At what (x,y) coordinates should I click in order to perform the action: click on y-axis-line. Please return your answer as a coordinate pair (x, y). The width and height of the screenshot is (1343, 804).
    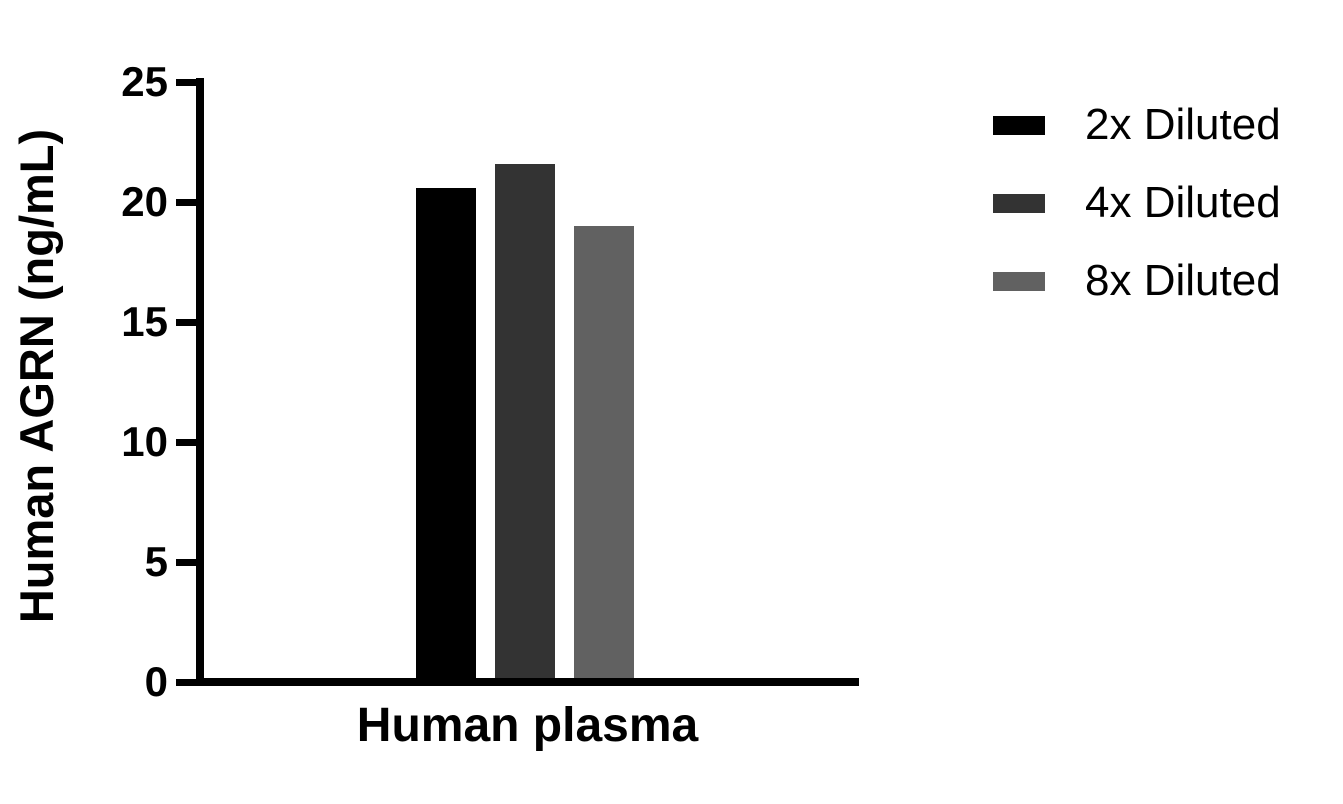
    Looking at the image, I should click on (200, 382).